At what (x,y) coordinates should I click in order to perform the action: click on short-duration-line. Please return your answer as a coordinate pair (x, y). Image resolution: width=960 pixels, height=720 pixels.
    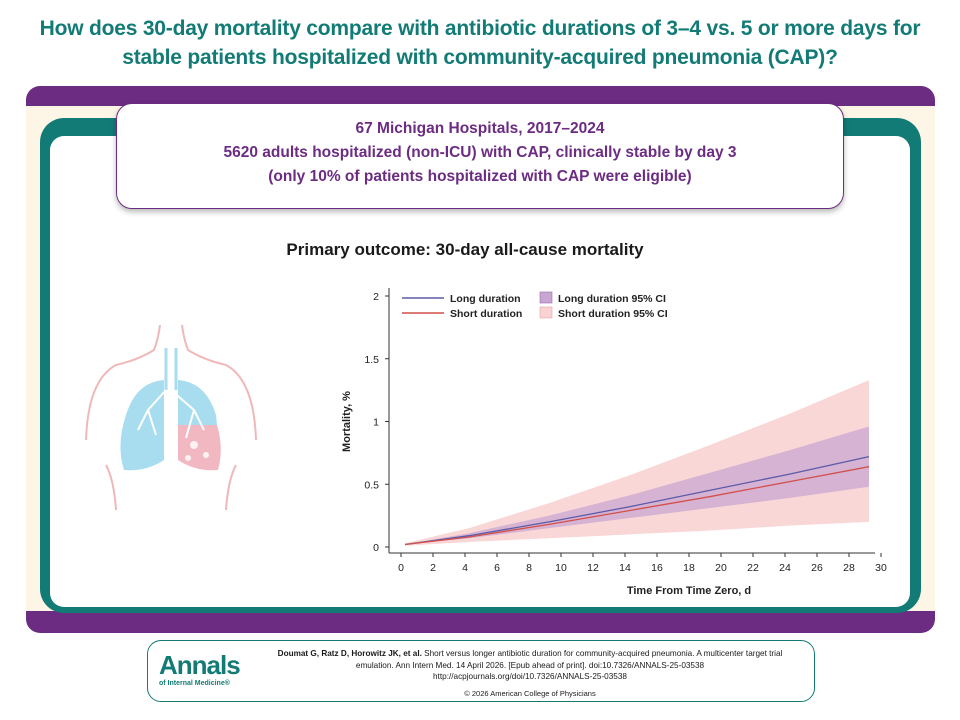
    Looking at the image, I should click on (637, 506).